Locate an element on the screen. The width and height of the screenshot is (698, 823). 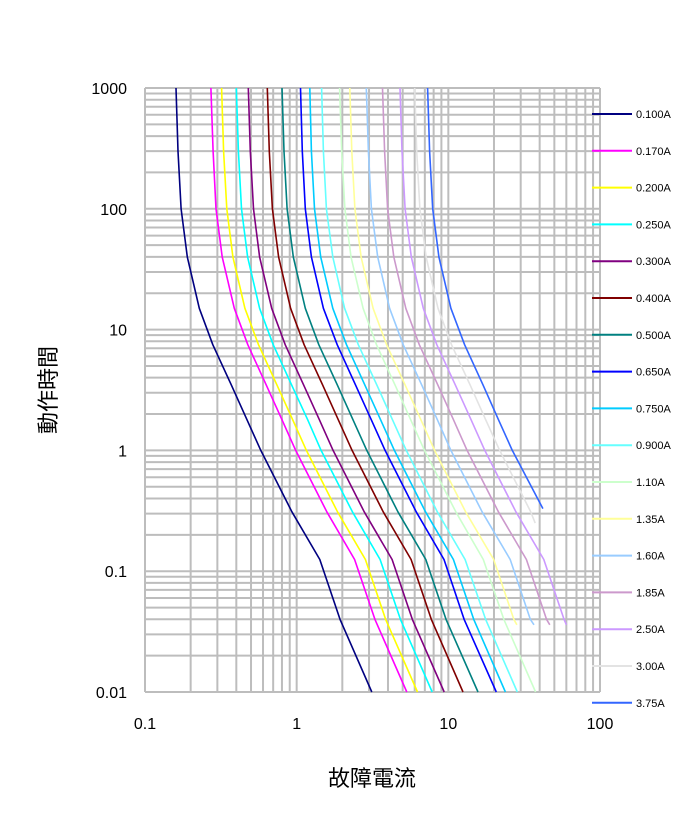
legend-label: 0.500A is located at coordinates (654, 336).